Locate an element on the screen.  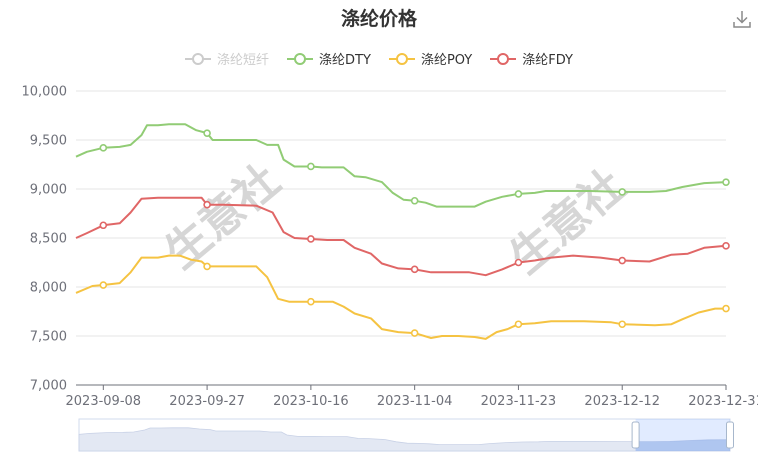
y-tick-label: 9,500 is located at coordinates (48, 141).